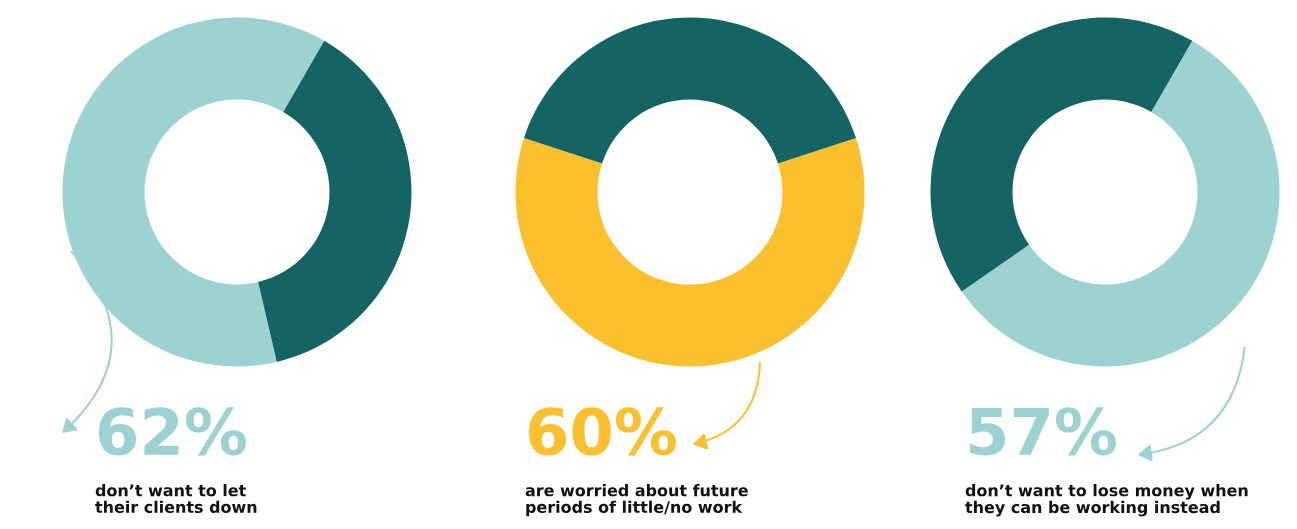 The height and width of the screenshot is (529, 1297). What do you see at coordinates (1106, 500) in the screenshot?
I see `text: don’t want to lose money when they can be working instead` at bounding box center [1106, 500].